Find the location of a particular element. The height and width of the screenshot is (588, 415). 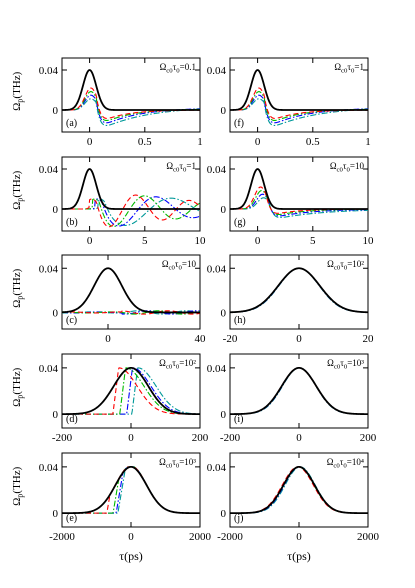

x-tick-label: -20 is located at coordinates (230, 339).